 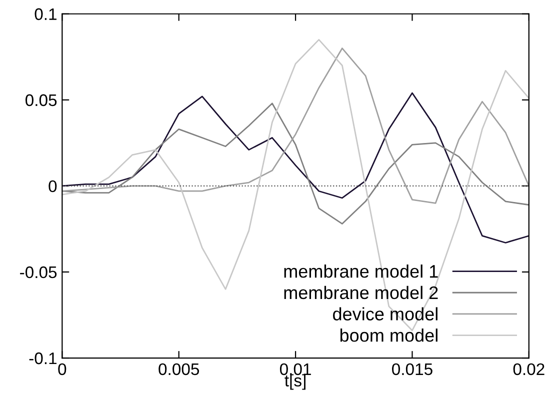 What do you see at coordinates (361, 293) in the screenshot?
I see `legend-label: membrane model 2` at bounding box center [361, 293].